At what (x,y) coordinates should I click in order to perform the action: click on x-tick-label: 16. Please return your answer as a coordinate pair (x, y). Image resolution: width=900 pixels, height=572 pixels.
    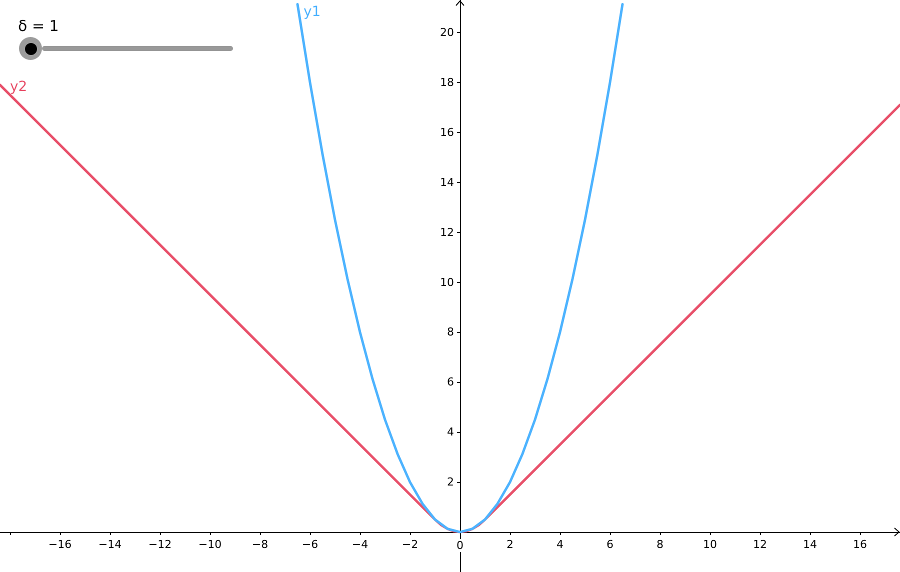
    Looking at the image, I should click on (860, 545).